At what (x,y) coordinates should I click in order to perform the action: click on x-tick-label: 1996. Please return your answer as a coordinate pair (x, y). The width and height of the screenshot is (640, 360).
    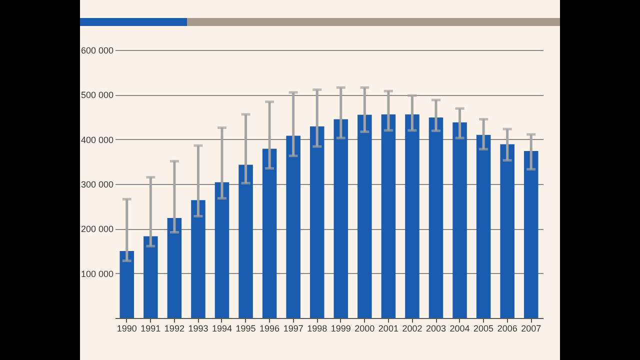
    Looking at the image, I should click on (270, 329).